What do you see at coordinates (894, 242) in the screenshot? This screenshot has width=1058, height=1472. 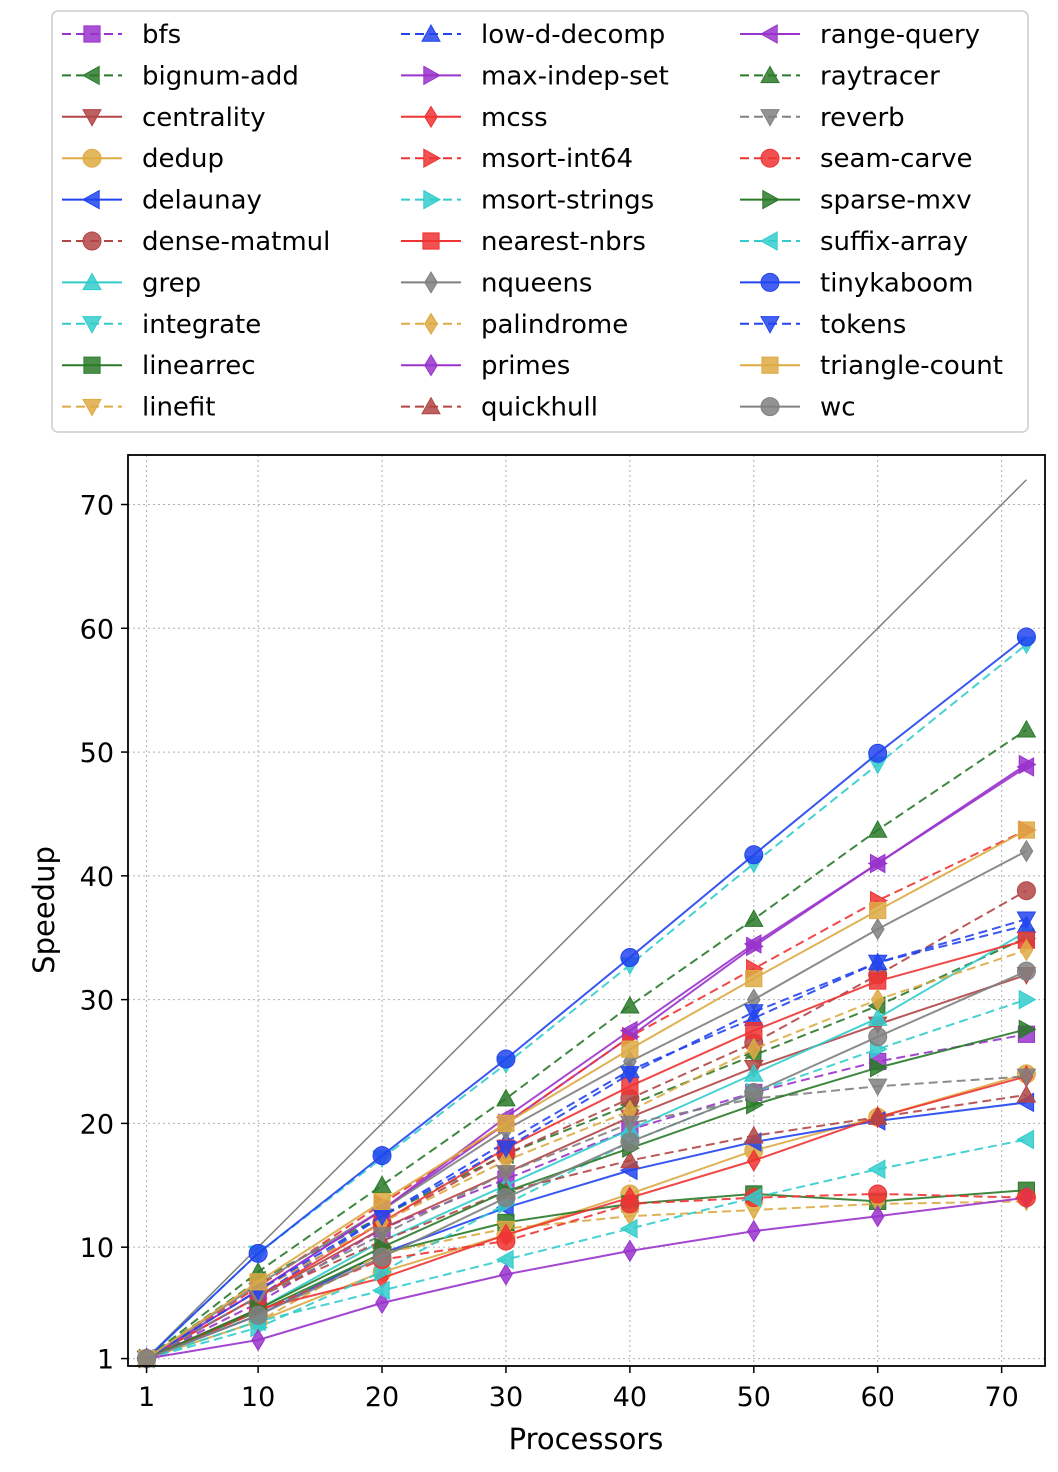 I see `legend-label: suffix-array` at bounding box center [894, 242].